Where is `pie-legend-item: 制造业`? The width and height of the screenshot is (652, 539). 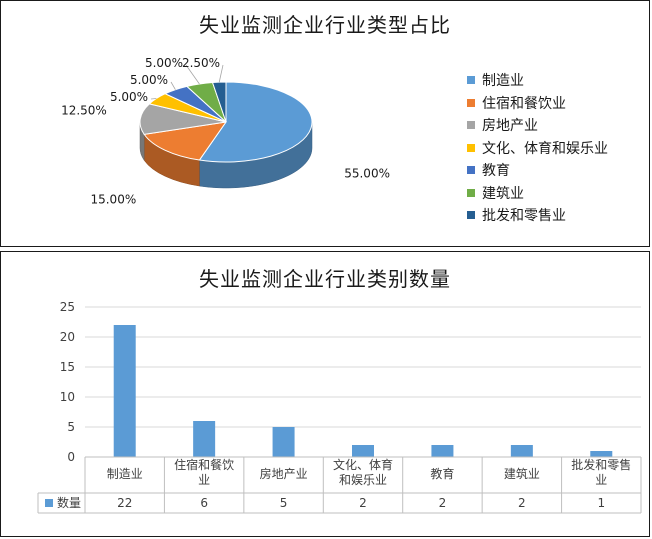 pie-legend-item: 制造业 is located at coordinates (495, 80).